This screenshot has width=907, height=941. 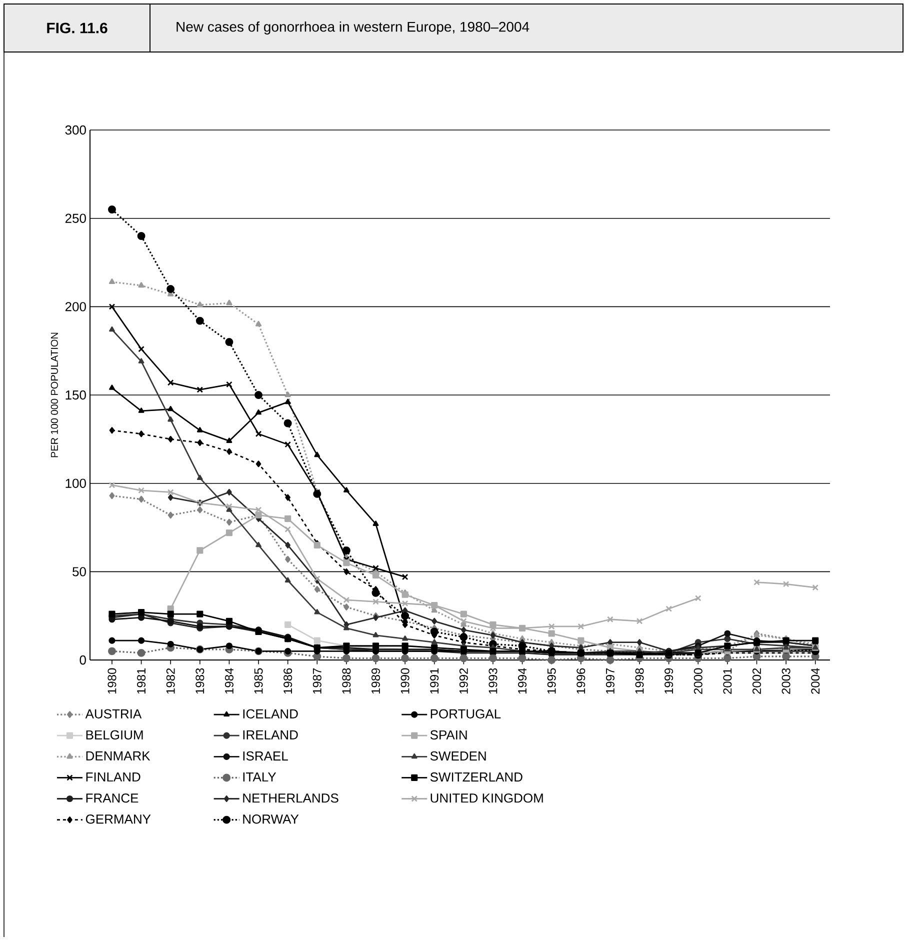 I want to click on legend-label: ICELAND, so click(x=270, y=713).